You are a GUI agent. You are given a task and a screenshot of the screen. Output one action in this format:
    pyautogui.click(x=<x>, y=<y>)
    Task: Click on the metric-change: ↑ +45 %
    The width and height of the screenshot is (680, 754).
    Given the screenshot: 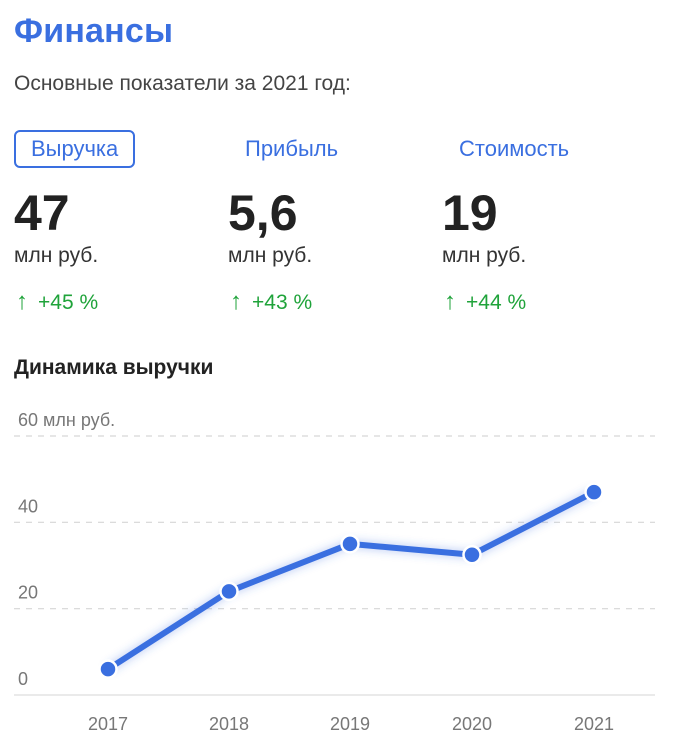 What is the action you would take?
    pyautogui.click(x=57, y=302)
    